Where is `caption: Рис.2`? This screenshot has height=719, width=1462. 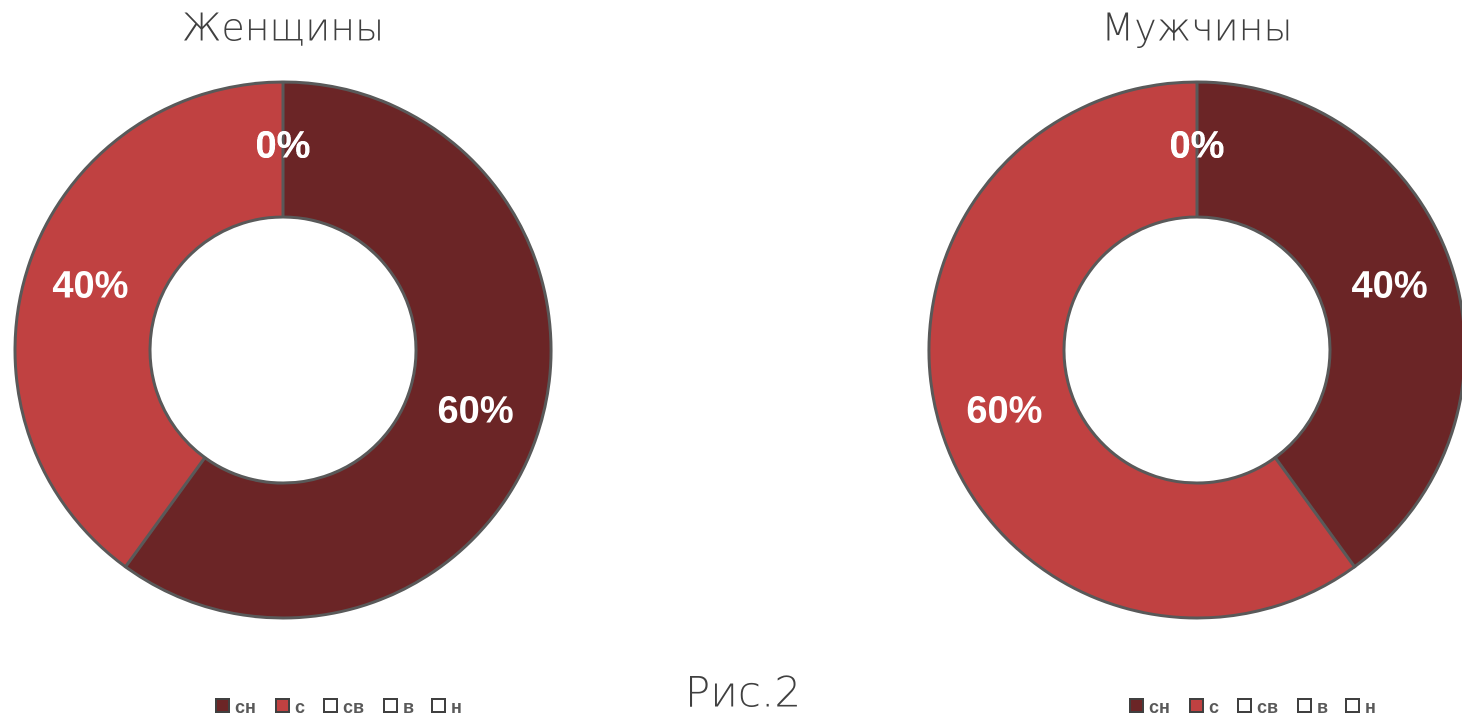
caption: Рис.2 is located at coordinates (743, 692).